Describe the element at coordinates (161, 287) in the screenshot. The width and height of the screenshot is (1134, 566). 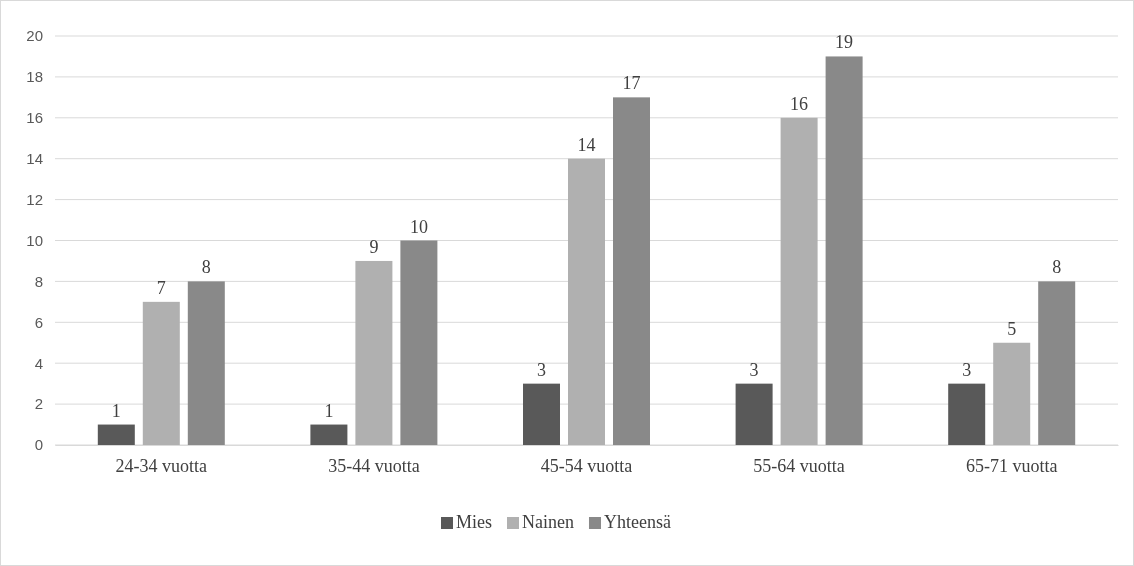
I see `data-label: 7` at that location.